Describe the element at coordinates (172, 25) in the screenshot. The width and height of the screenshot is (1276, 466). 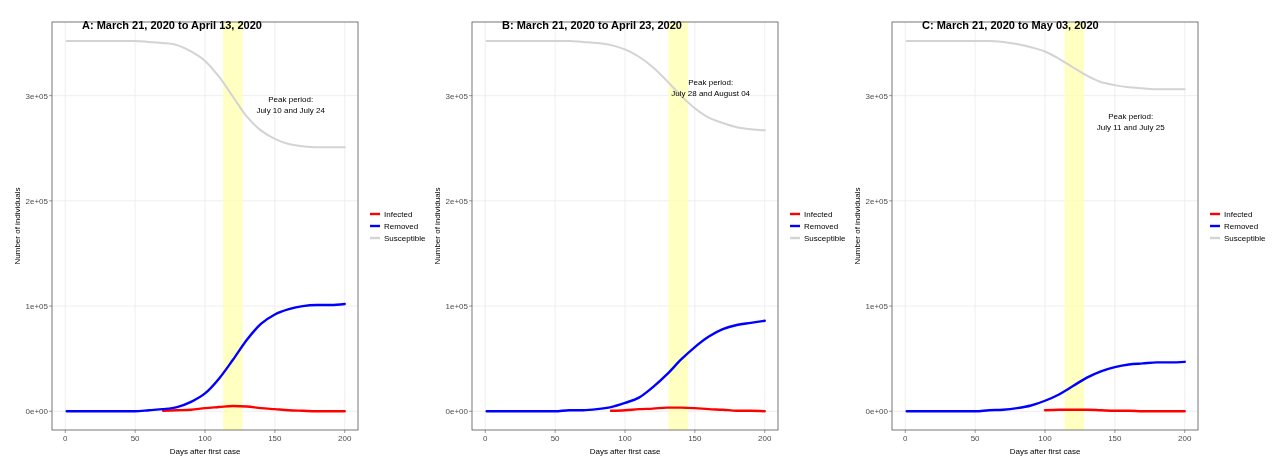
I see `chart-title: A: March 21, 2020 to April 13, 2020` at that location.